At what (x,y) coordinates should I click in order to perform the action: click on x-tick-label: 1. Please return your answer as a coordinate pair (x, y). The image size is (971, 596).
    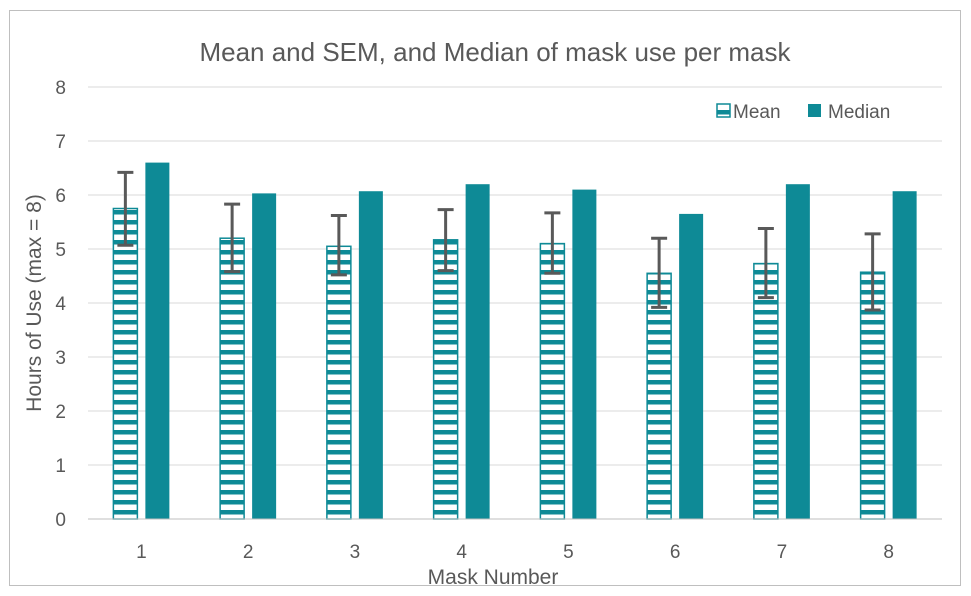
    Looking at the image, I should click on (141, 552).